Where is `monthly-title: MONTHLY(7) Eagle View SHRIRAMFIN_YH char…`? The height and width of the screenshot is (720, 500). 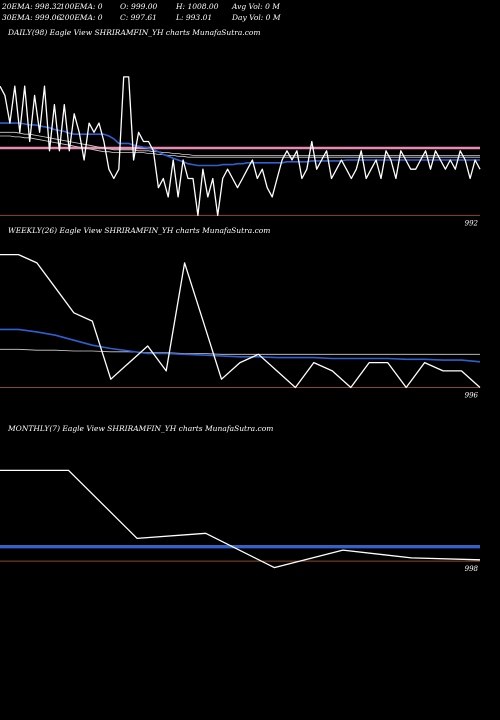
monthly-title: MONTHLY(7) Eagle View SHRIRAMFIN_YH char… is located at coordinates (141, 428).